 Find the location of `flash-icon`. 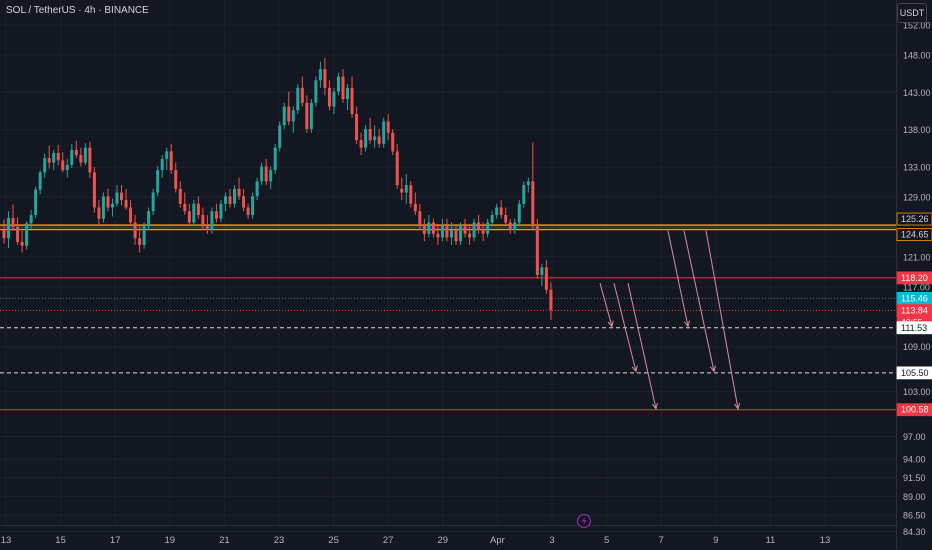

flash-icon is located at coordinates (584, 521).